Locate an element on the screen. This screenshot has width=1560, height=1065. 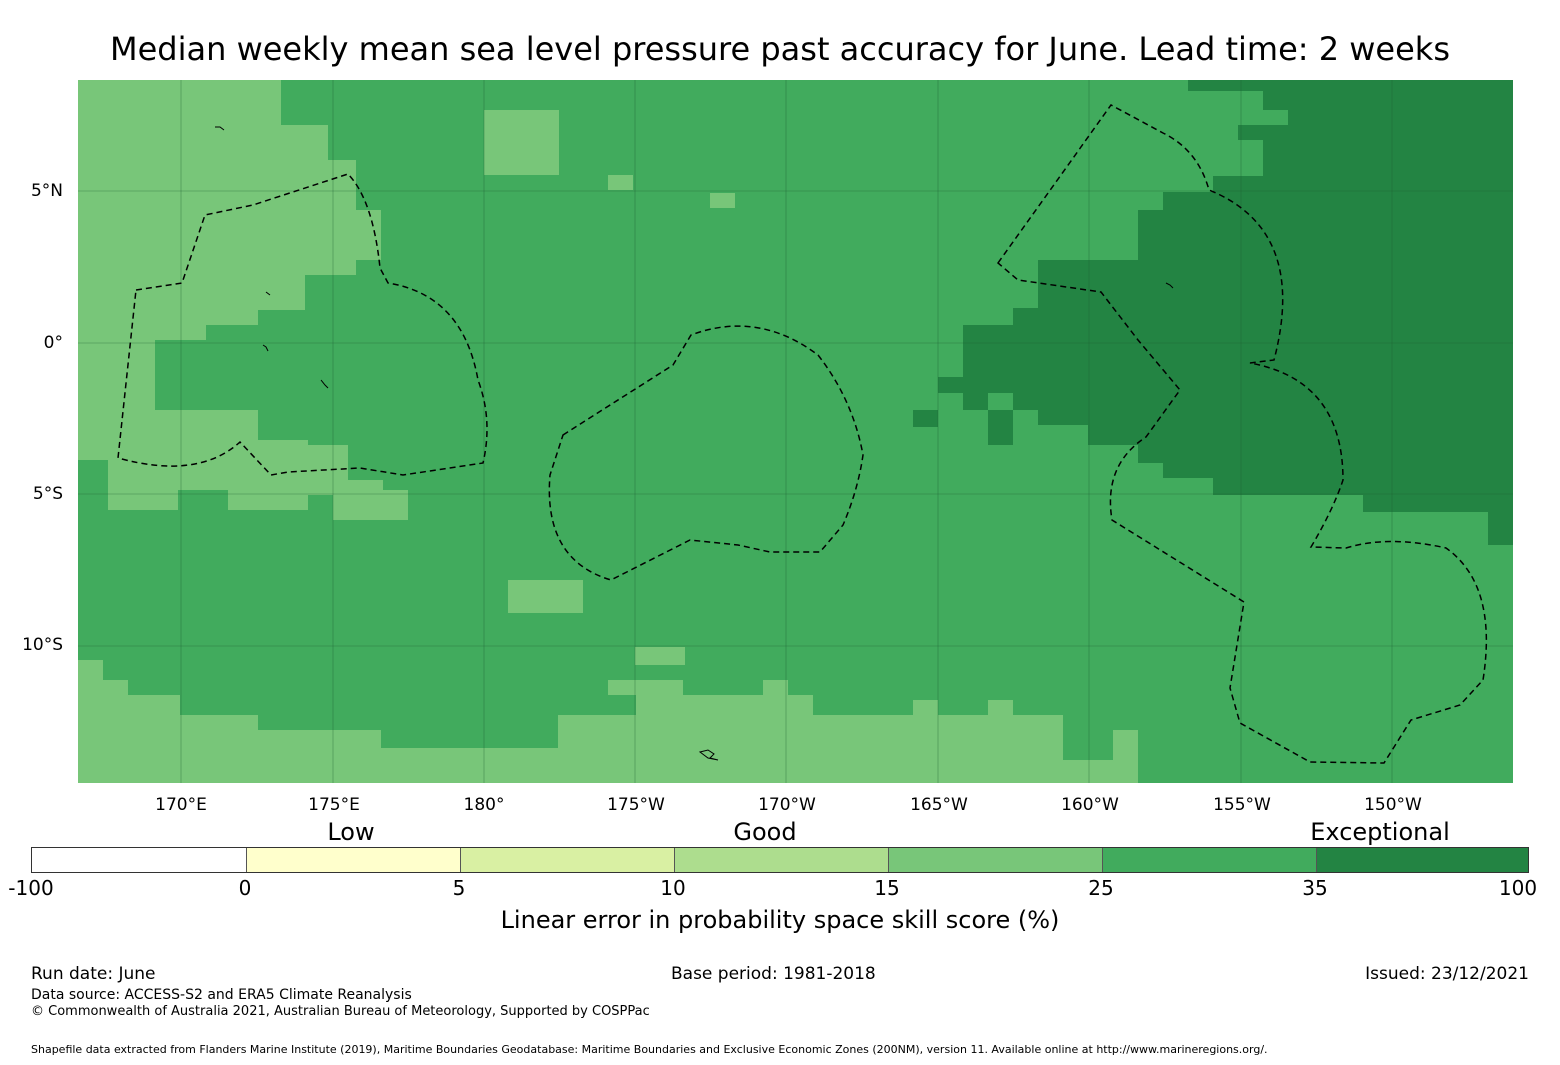
colorbar-tick: 35 is located at coordinates (1315, 888).